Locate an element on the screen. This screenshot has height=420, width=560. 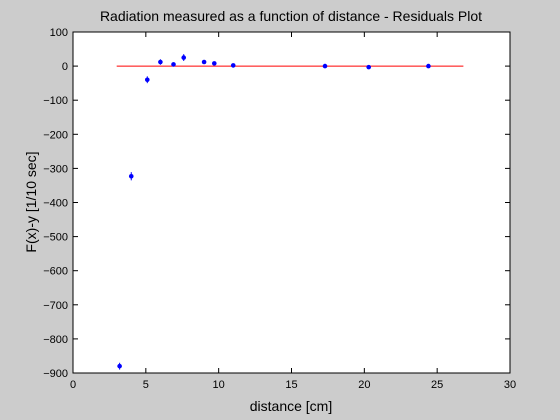
y-tick-label: 0 is located at coordinates (65, 67).